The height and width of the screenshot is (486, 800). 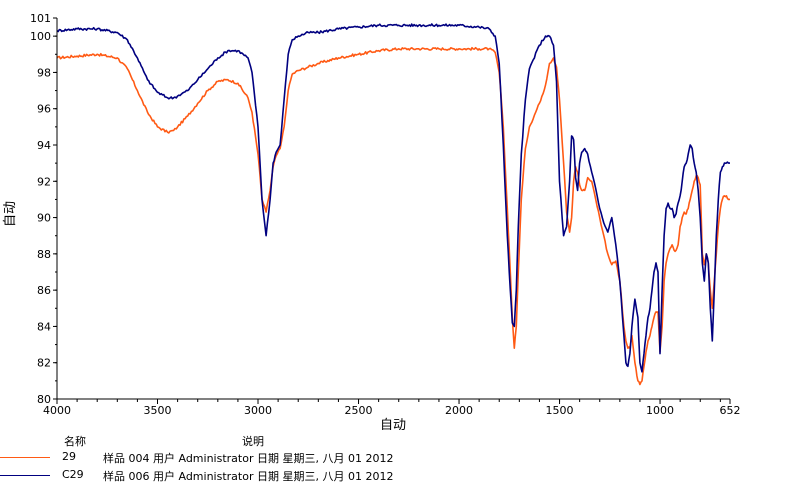 I want to click on x-tick-label: 3500, so click(x=158, y=410).